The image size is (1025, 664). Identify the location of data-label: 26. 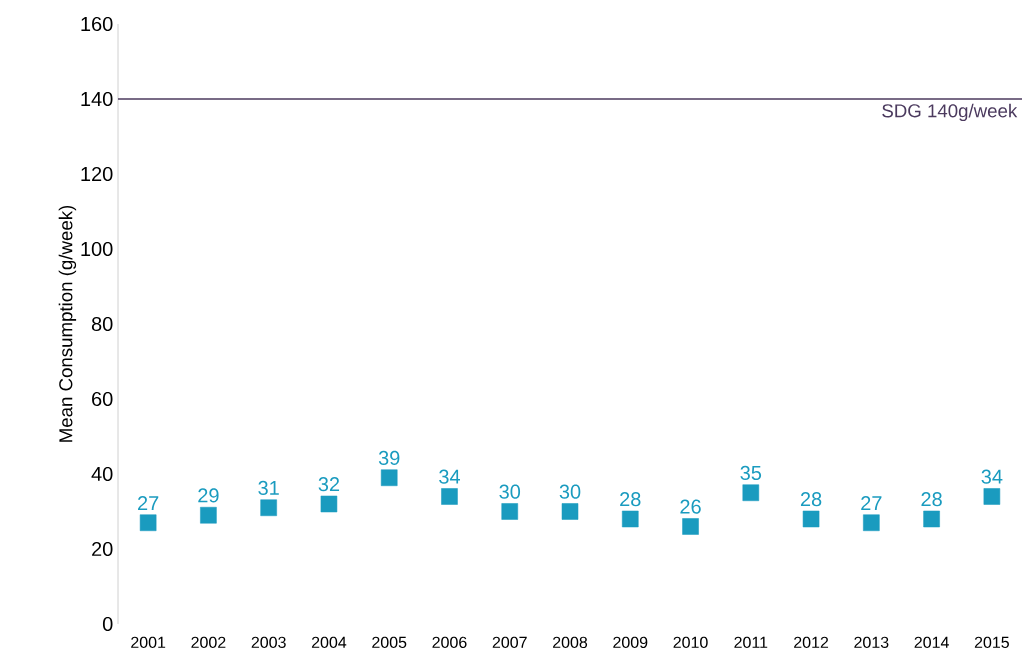
(690, 506).